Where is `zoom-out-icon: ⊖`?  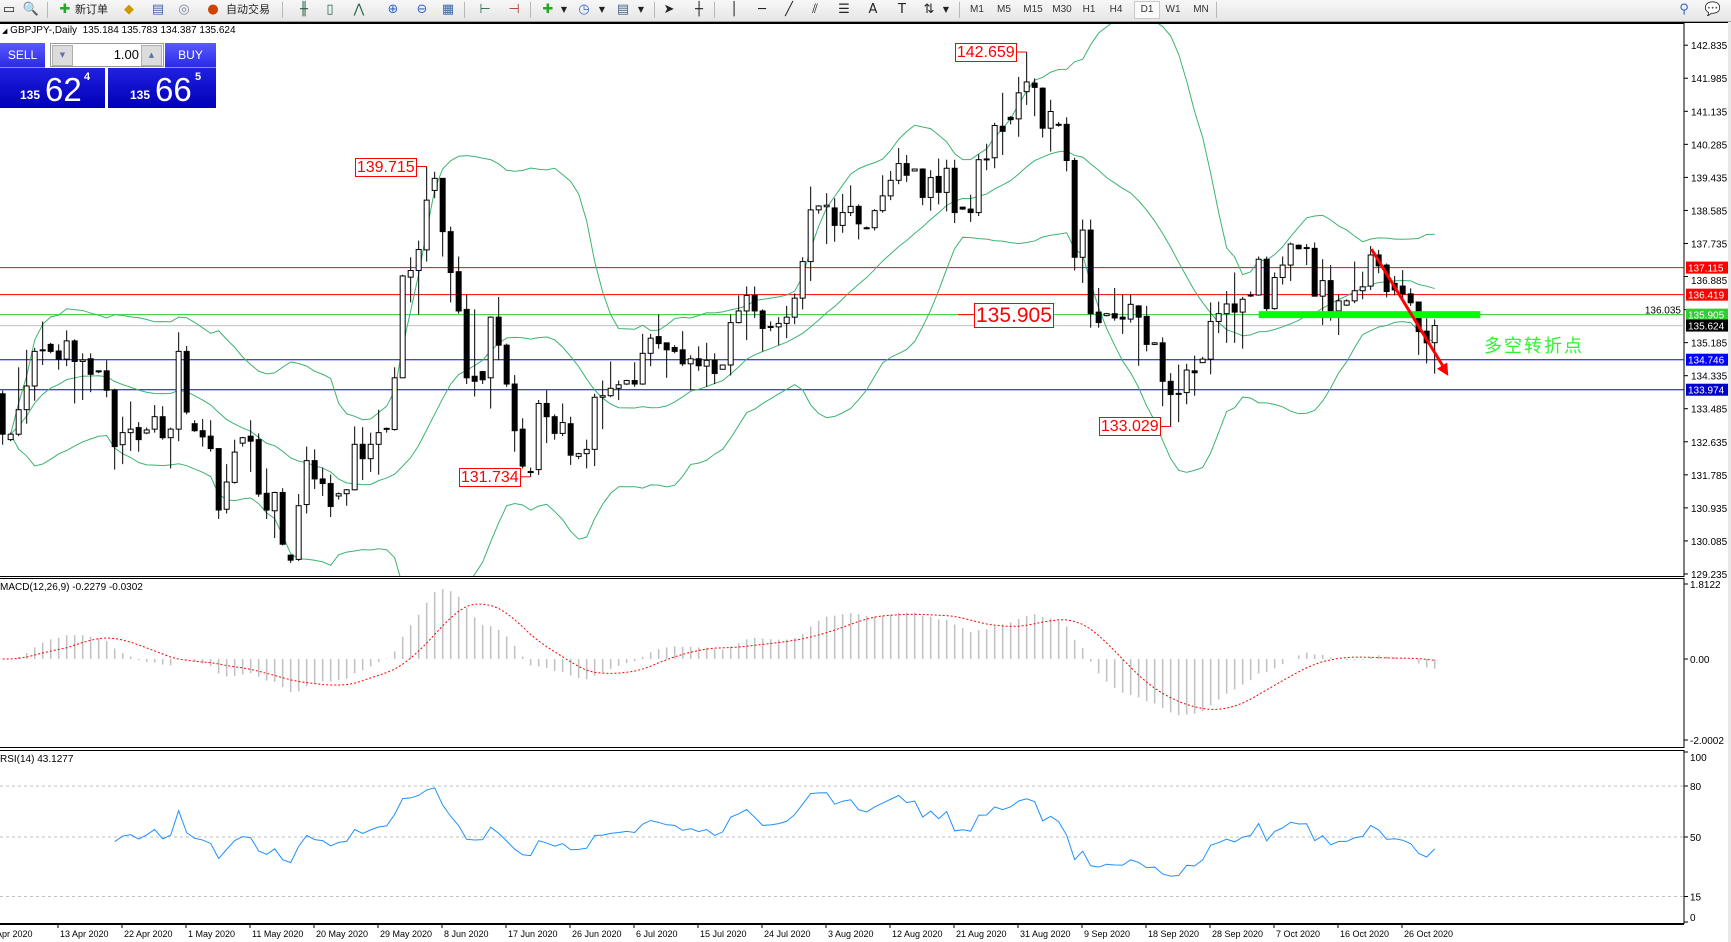 zoom-out-icon: ⊖ is located at coordinates (422, 9).